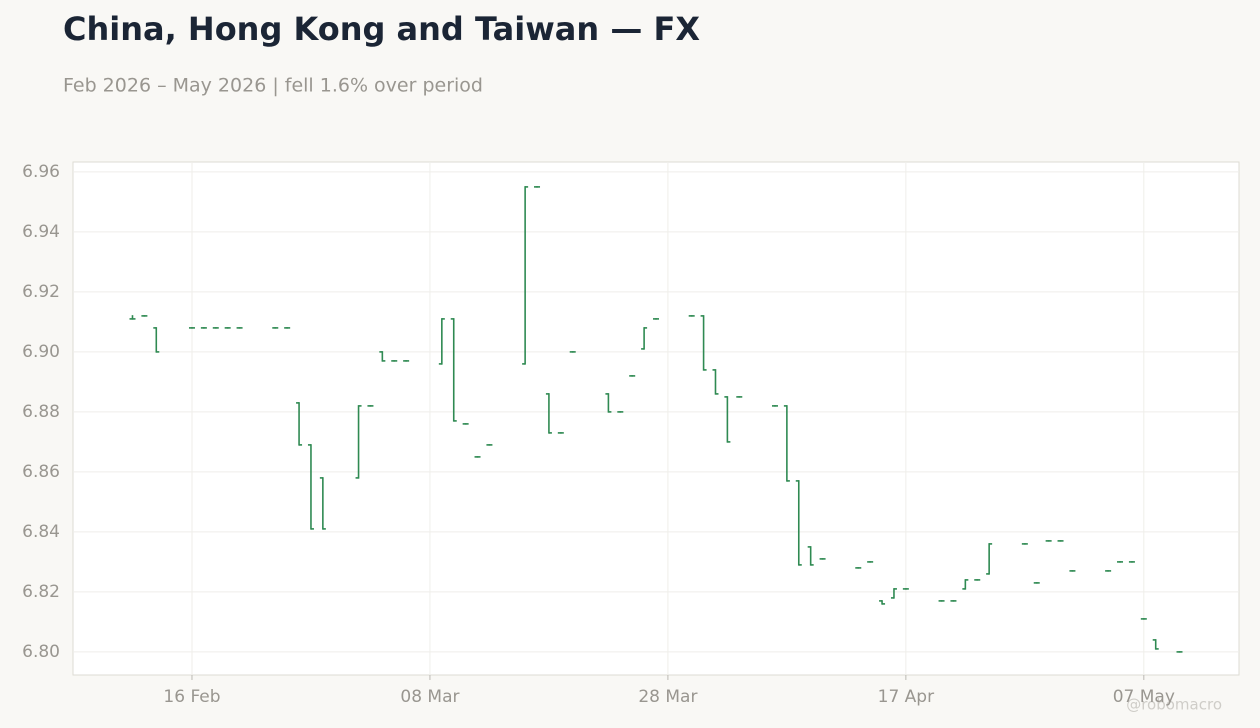 This screenshot has height=728, width=1260. I want to click on chart-title: China, Hong Kong and Taiwan — FX, so click(381, 29).